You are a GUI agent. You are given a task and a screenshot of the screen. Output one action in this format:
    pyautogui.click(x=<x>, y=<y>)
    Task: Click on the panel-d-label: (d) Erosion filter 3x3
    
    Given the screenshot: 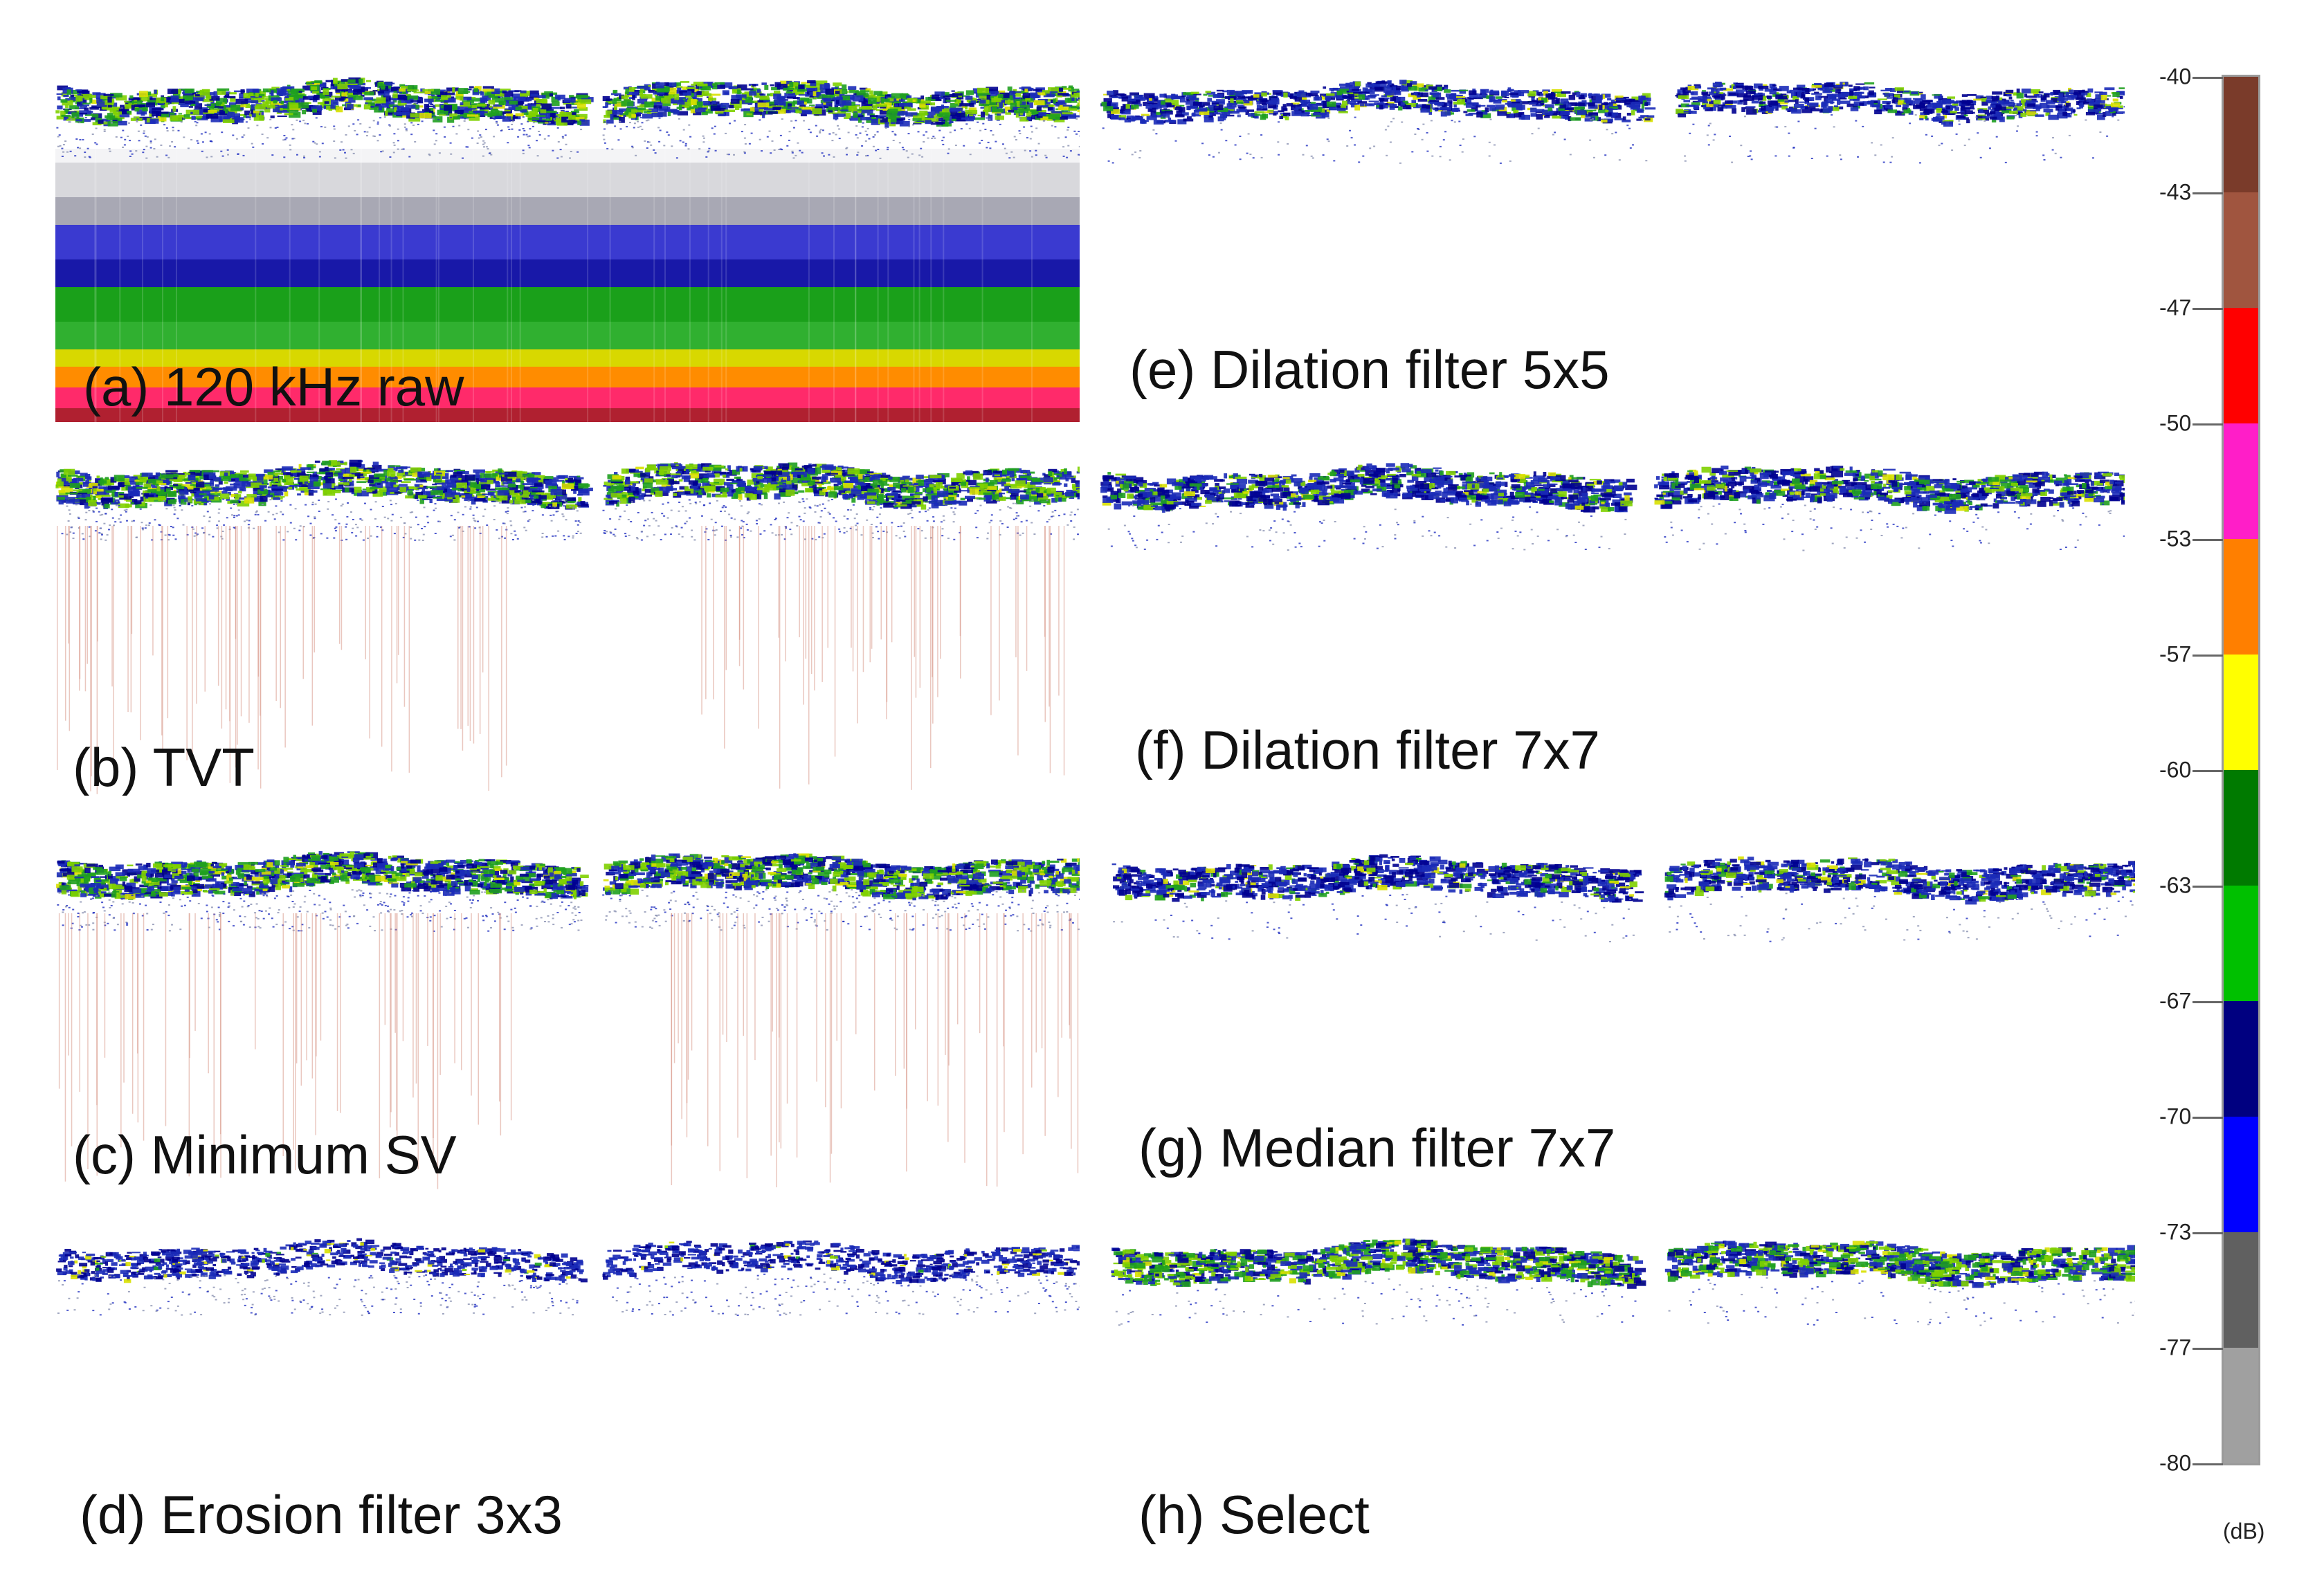 What is the action you would take?
    pyautogui.click(x=321, y=1515)
    